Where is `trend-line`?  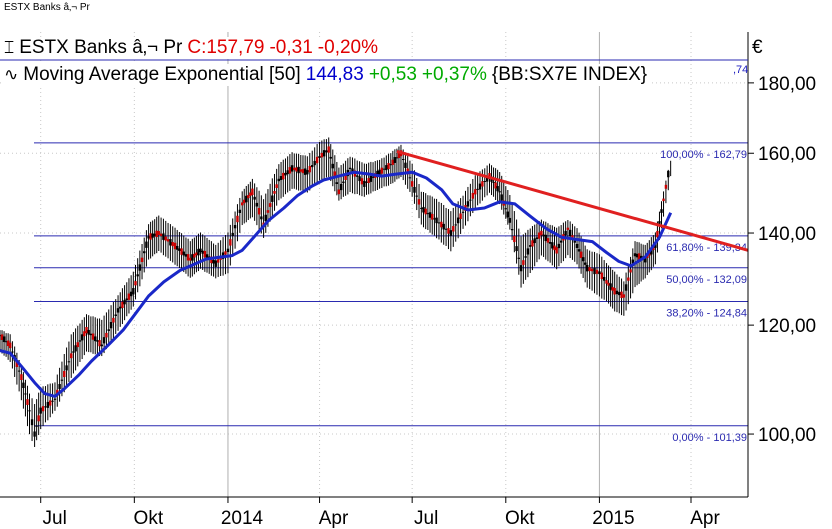 trend-line is located at coordinates (572, 200).